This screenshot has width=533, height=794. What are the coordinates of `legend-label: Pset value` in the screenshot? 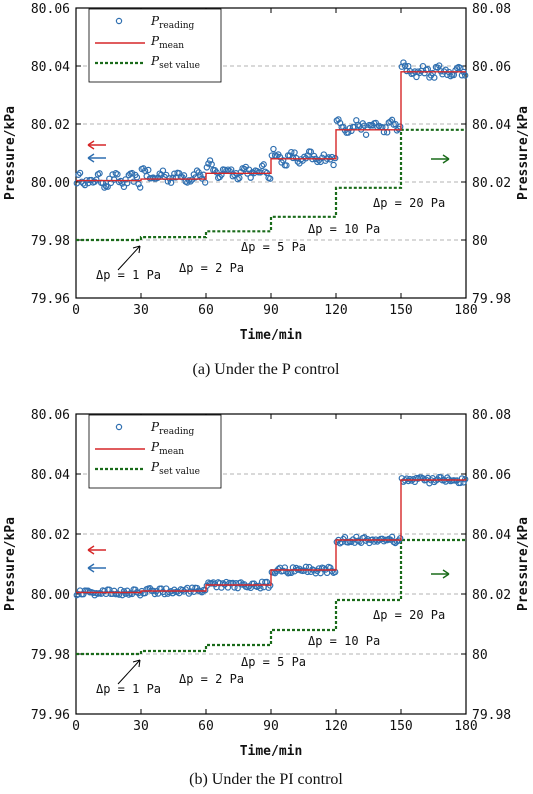 It's located at (175, 62).